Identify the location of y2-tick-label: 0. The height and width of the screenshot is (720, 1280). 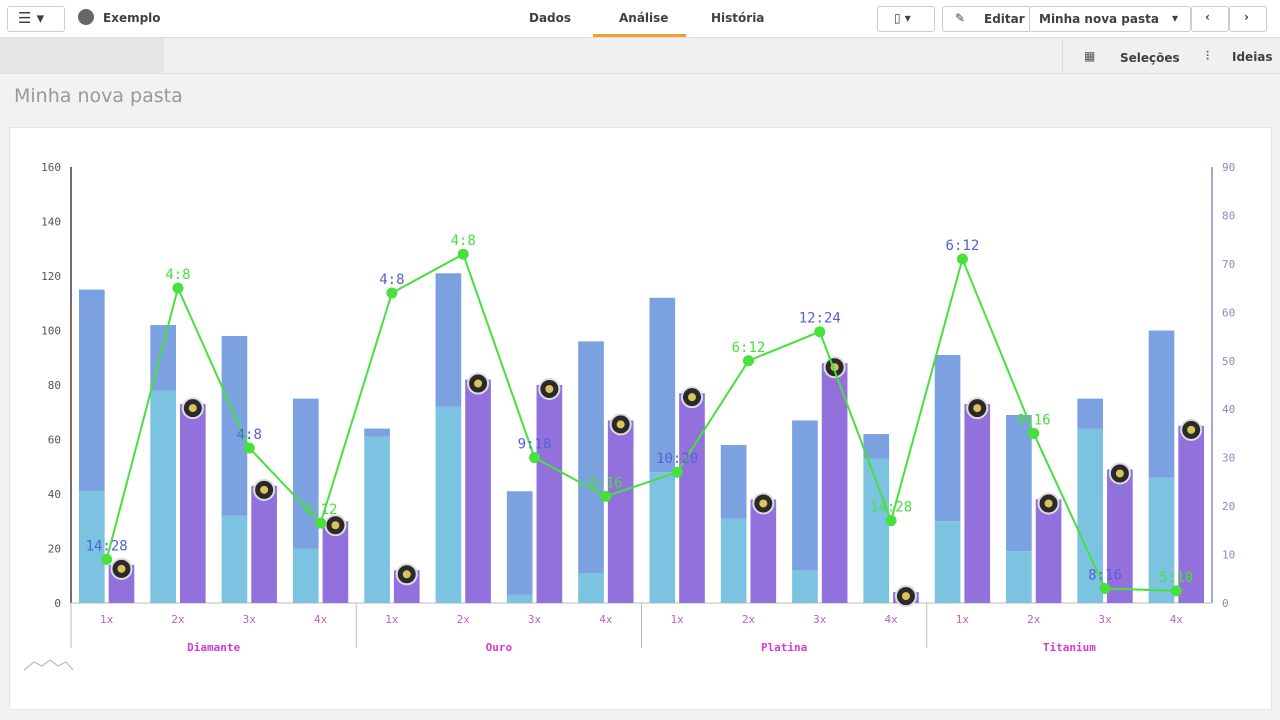
(1225, 603).